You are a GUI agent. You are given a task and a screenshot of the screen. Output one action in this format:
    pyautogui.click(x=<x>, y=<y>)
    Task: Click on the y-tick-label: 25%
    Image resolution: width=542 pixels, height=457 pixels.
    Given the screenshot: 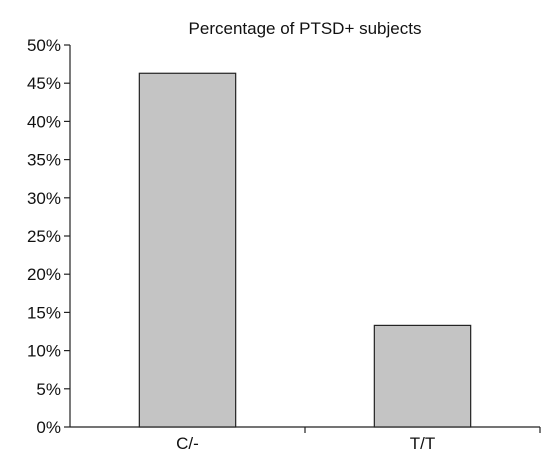 What is the action you would take?
    pyautogui.click(x=44, y=236)
    